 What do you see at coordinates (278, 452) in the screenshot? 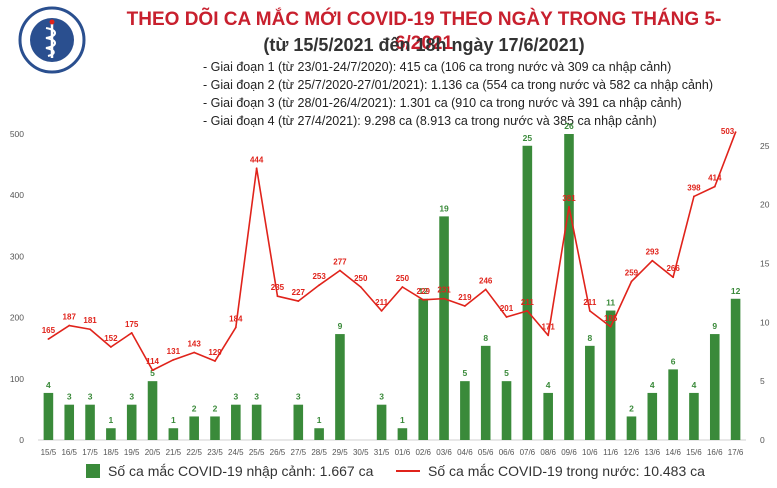
I see `x-axis-tick-label: 26/5` at bounding box center [278, 452].